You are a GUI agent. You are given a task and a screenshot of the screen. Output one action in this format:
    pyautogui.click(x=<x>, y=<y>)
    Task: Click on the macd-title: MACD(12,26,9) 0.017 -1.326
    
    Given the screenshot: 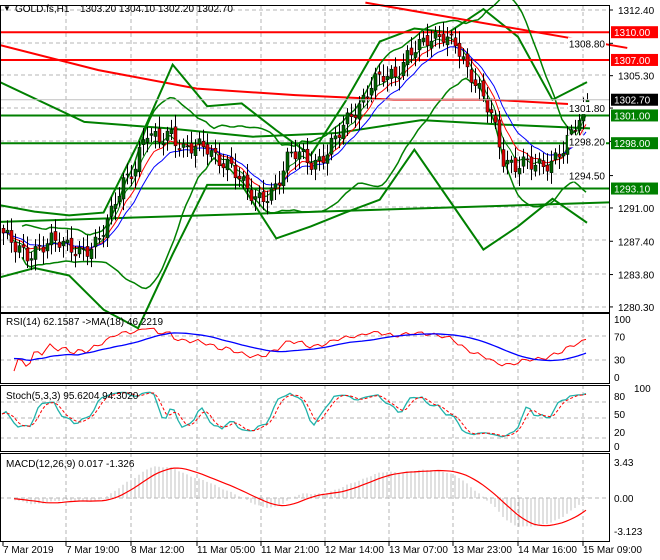 What is the action you would take?
    pyautogui.click(x=70, y=464)
    